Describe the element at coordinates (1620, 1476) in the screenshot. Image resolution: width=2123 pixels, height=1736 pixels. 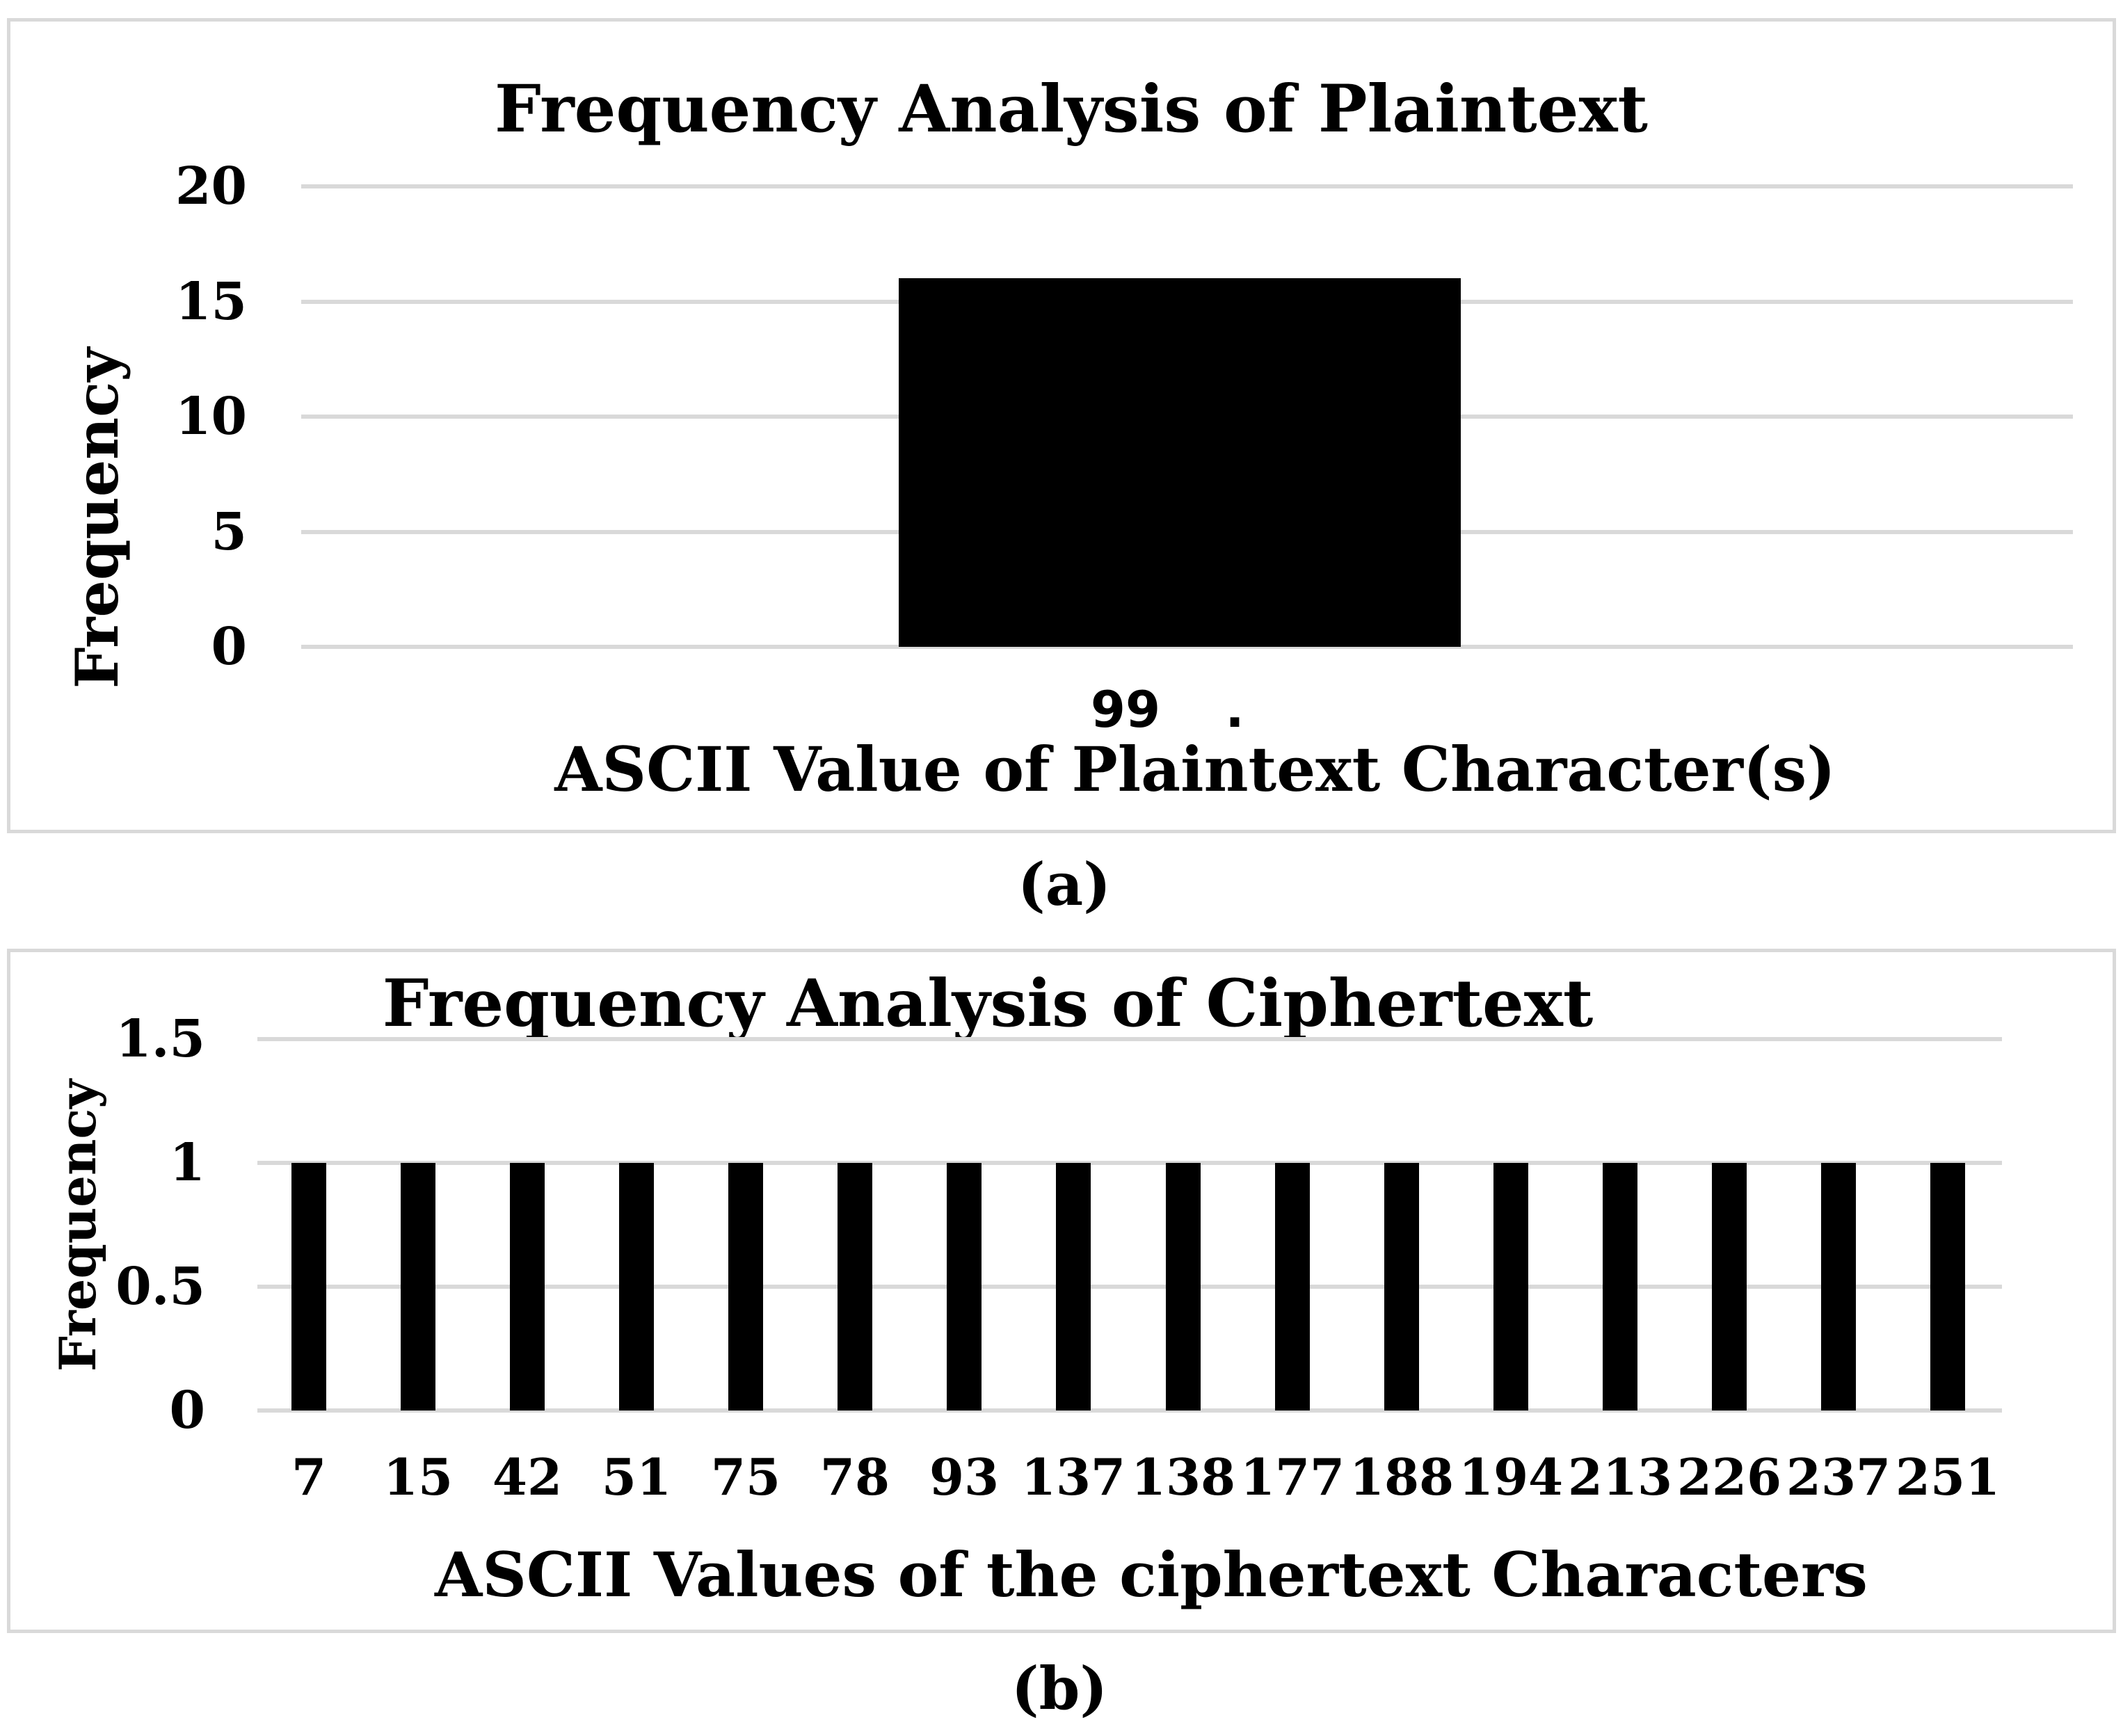
I see `x-tick-label: 213` at that location.